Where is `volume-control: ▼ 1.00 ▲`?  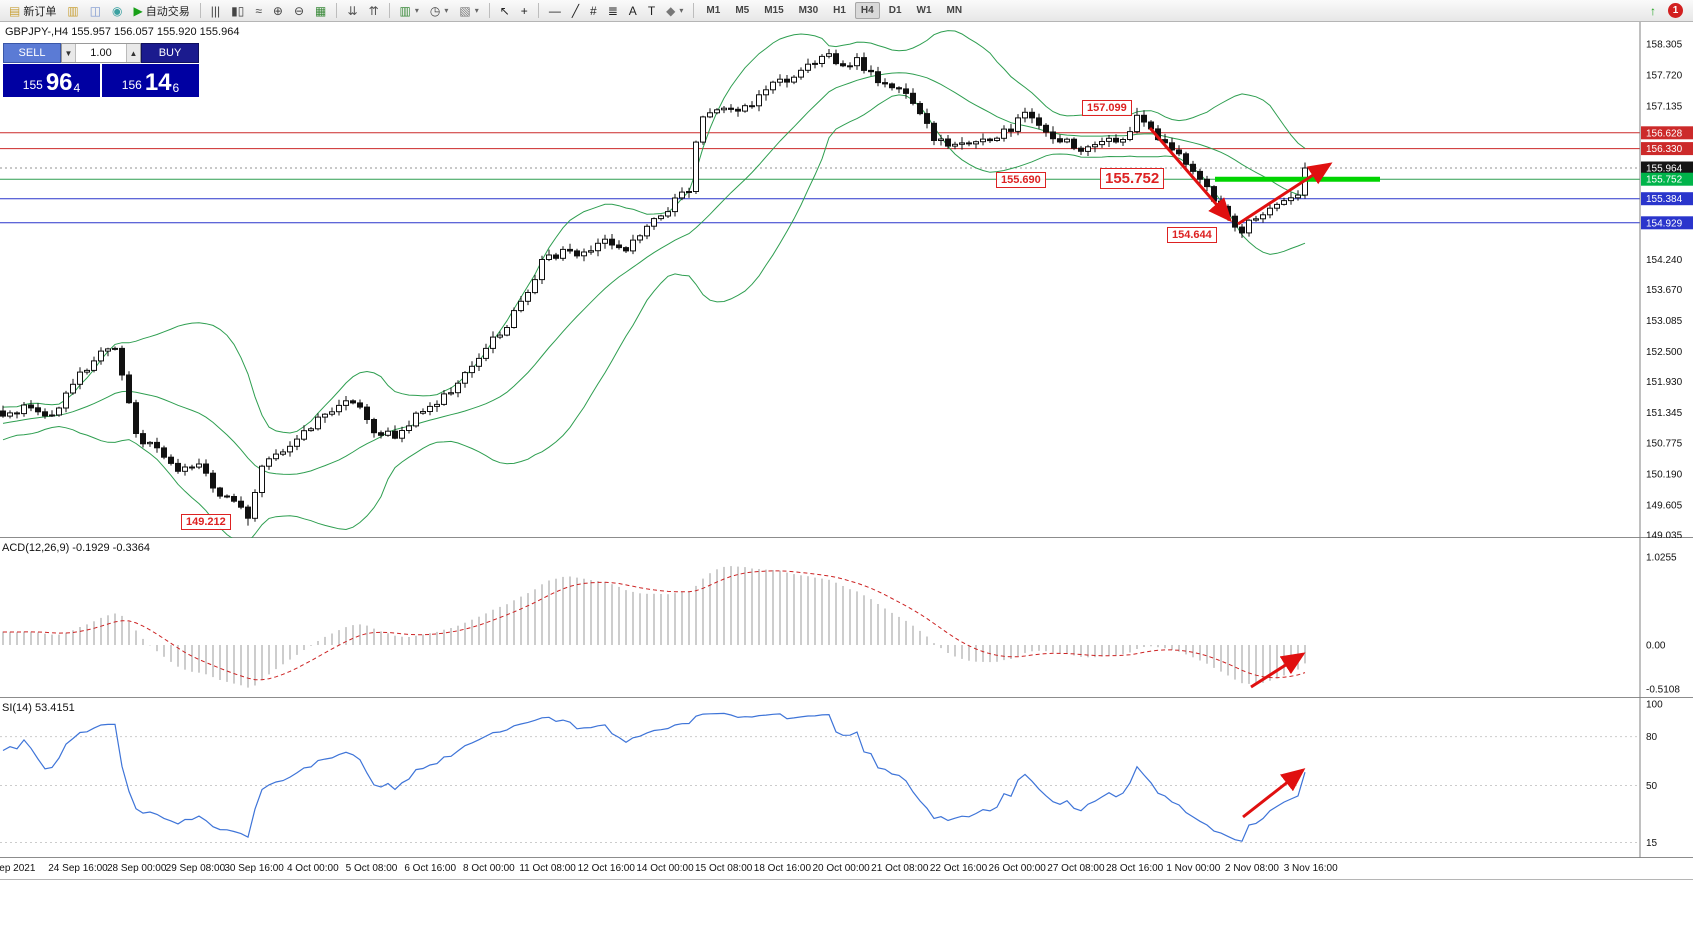
volume-control: ▼ 1.00 ▲ is located at coordinates (101, 53).